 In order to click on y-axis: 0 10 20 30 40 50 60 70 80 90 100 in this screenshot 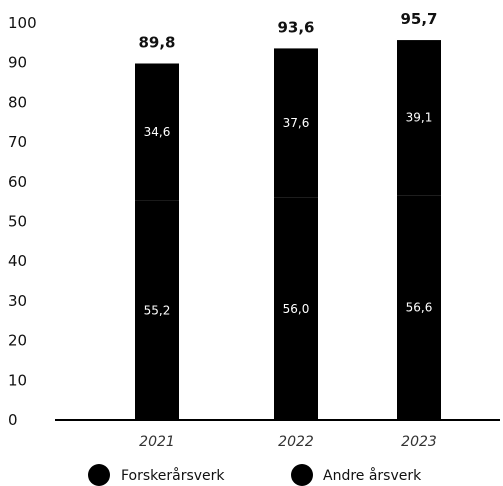, I will do `click(22, 221)`.